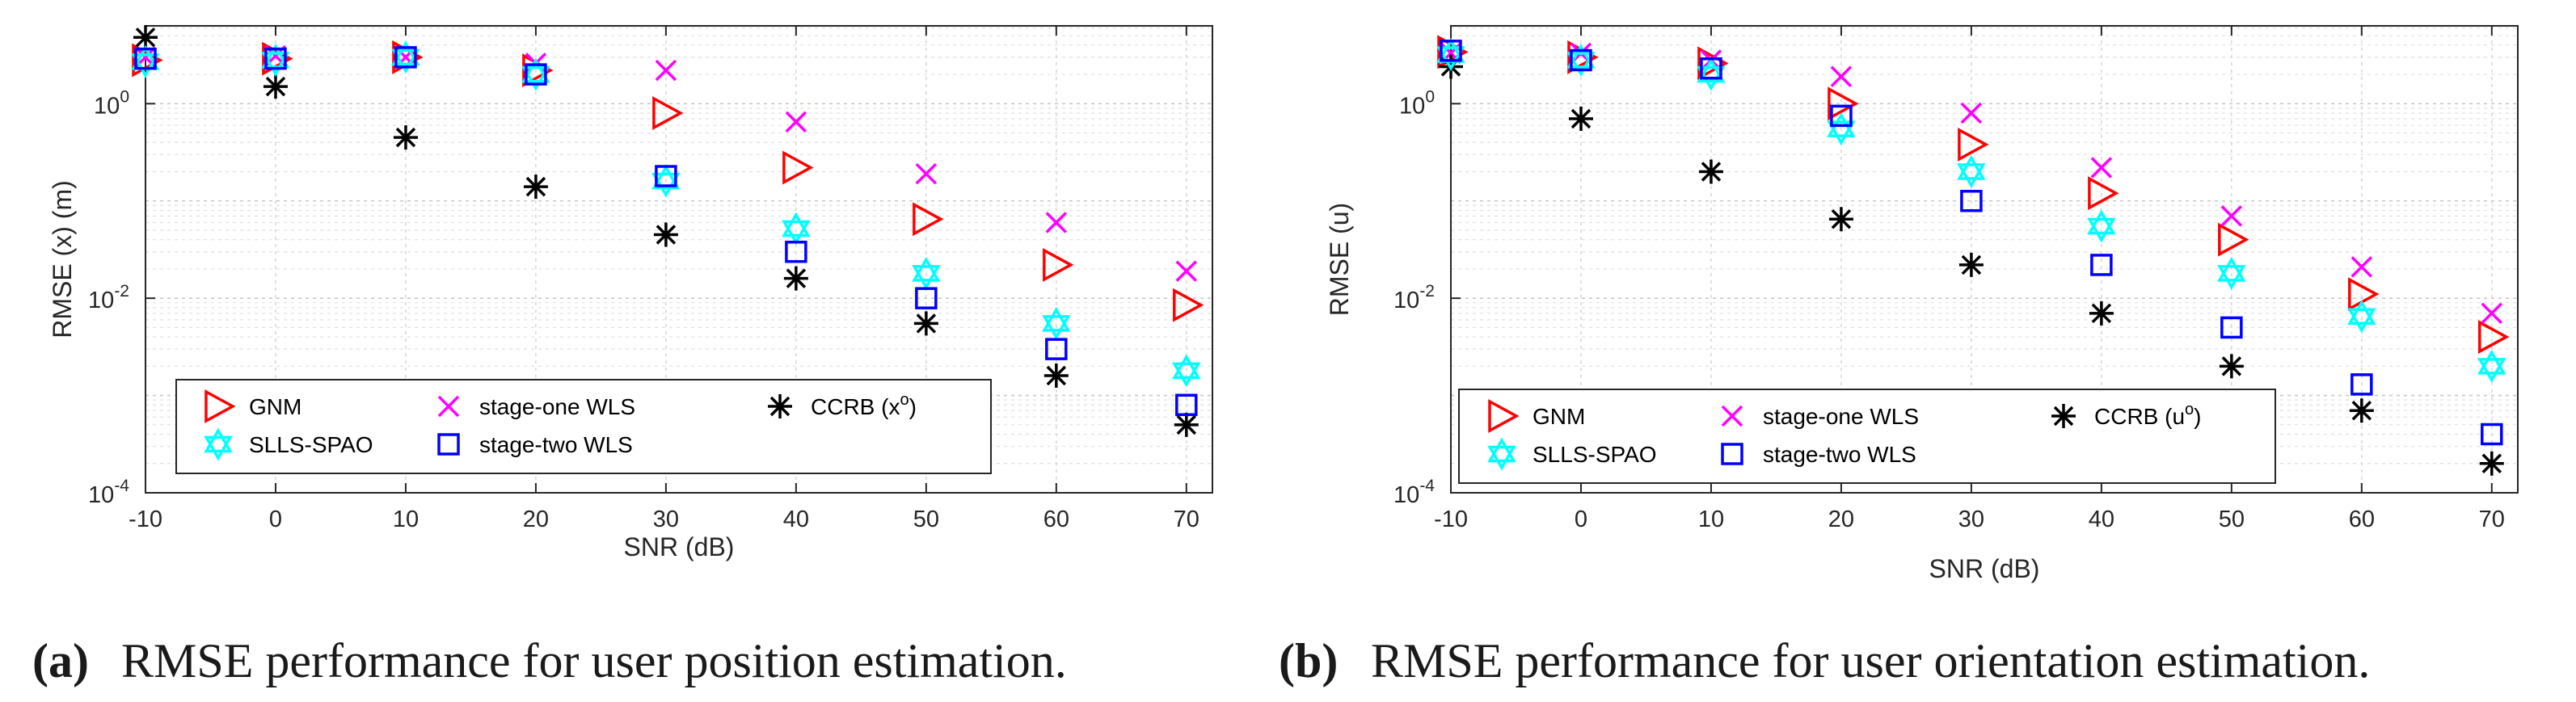 Image resolution: width=2576 pixels, height=702 pixels. What do you see at coordinates (1581, 519) in the screenshot?
I see `b-x-tick-label: 0` at bounding box center [1581, 519].